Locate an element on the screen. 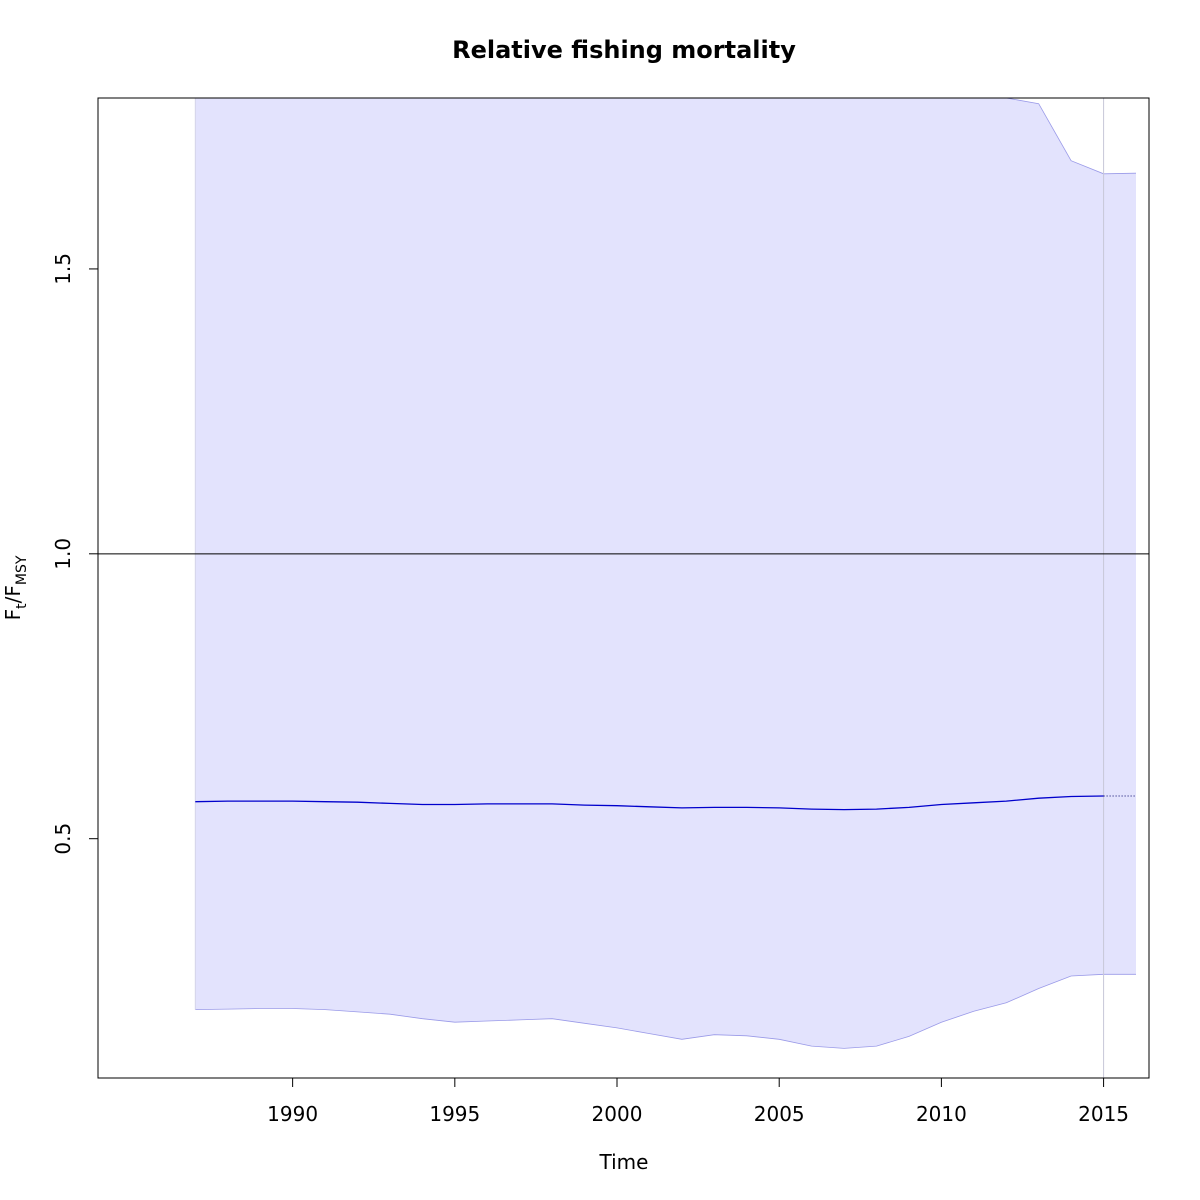 The image size is (1200, 1200). y-tick-label: 0.5 is located at coordinates (63, 839).